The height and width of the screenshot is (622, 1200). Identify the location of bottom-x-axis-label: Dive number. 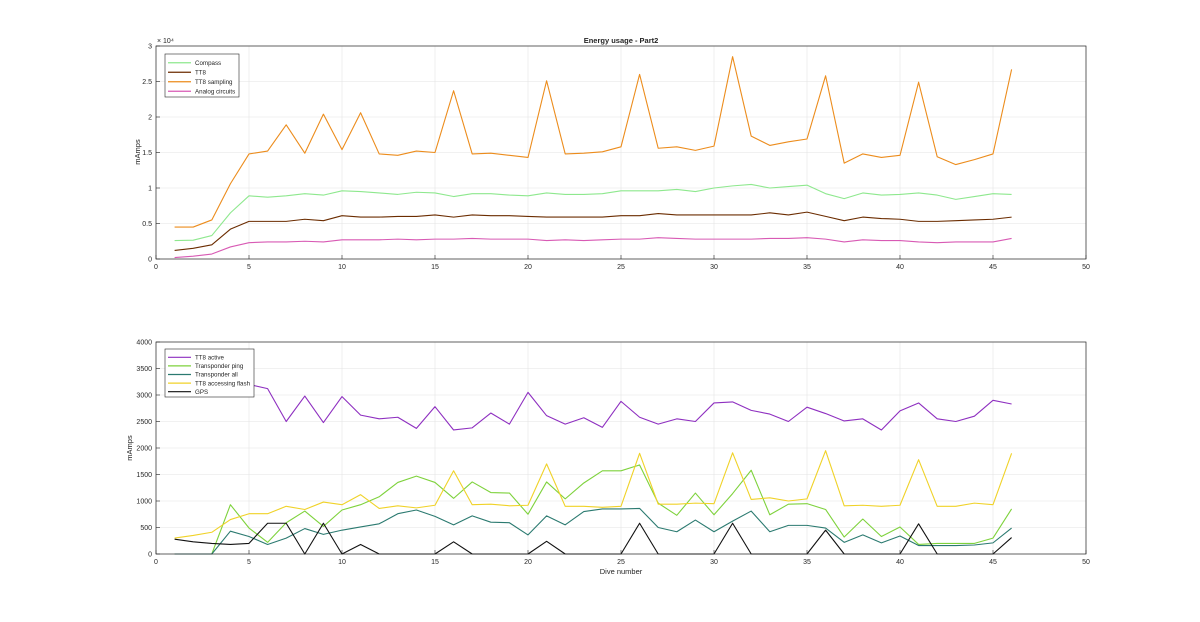
(621, 571).